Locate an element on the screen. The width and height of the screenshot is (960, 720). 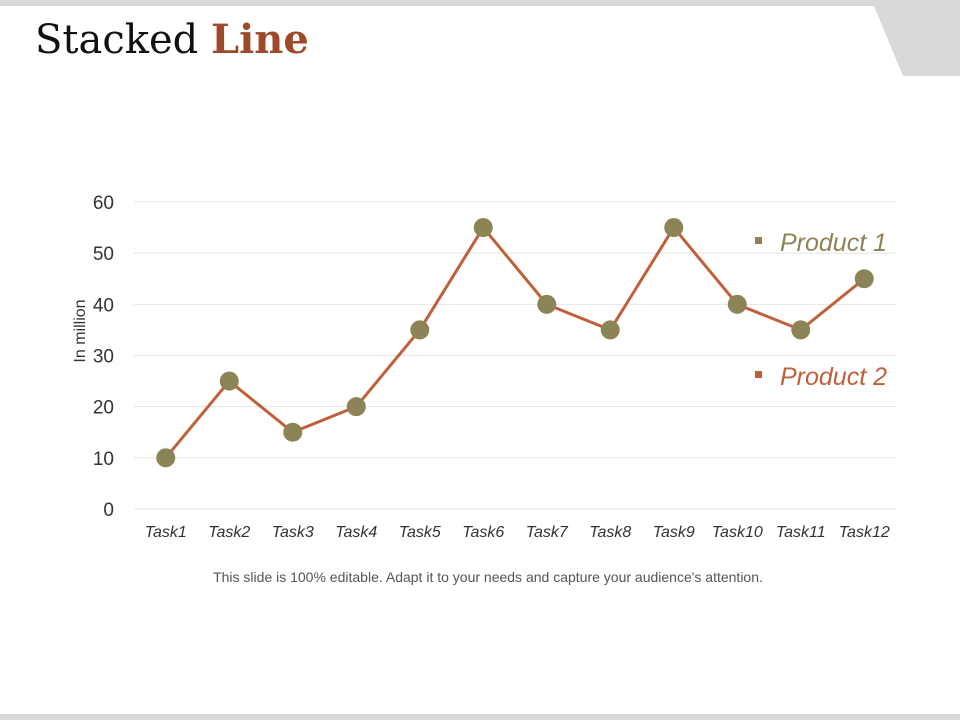
x-tick-label: Task9 is located at coordinates (674, 532).